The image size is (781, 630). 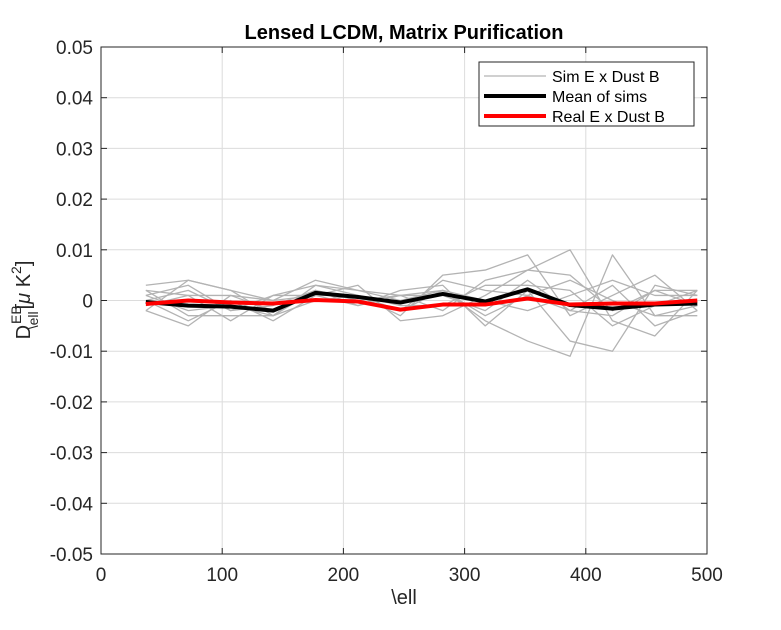 What do you see at coordinates (71, 403) in the screenshot?
I see `y-tick-label: -0.02` at bounding box center [71, 403].